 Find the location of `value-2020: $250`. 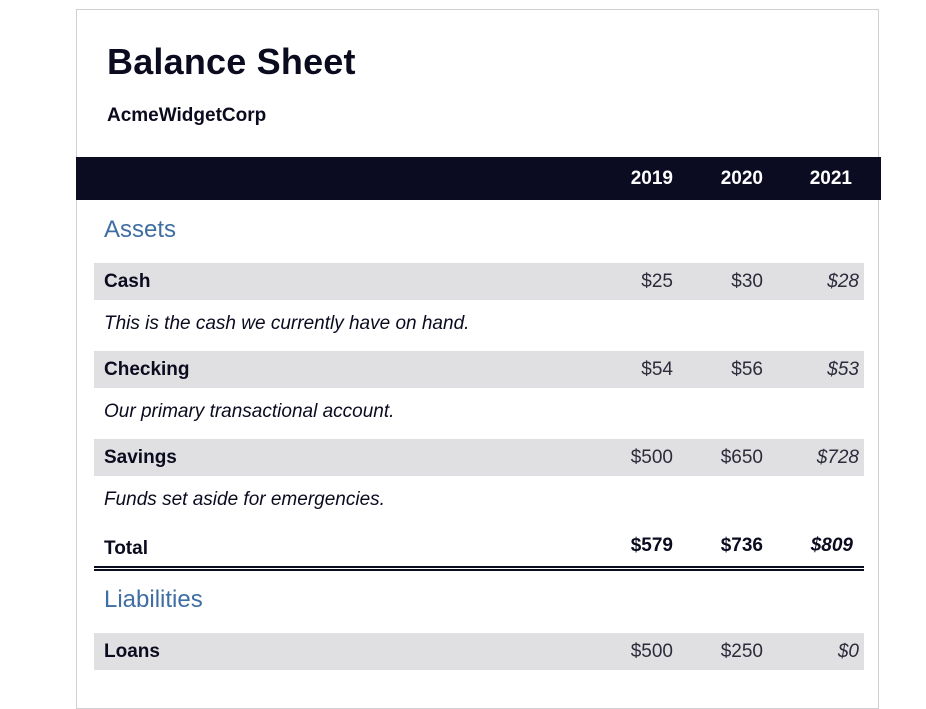

value-2020: $250 is located at coordinates (741, 651).